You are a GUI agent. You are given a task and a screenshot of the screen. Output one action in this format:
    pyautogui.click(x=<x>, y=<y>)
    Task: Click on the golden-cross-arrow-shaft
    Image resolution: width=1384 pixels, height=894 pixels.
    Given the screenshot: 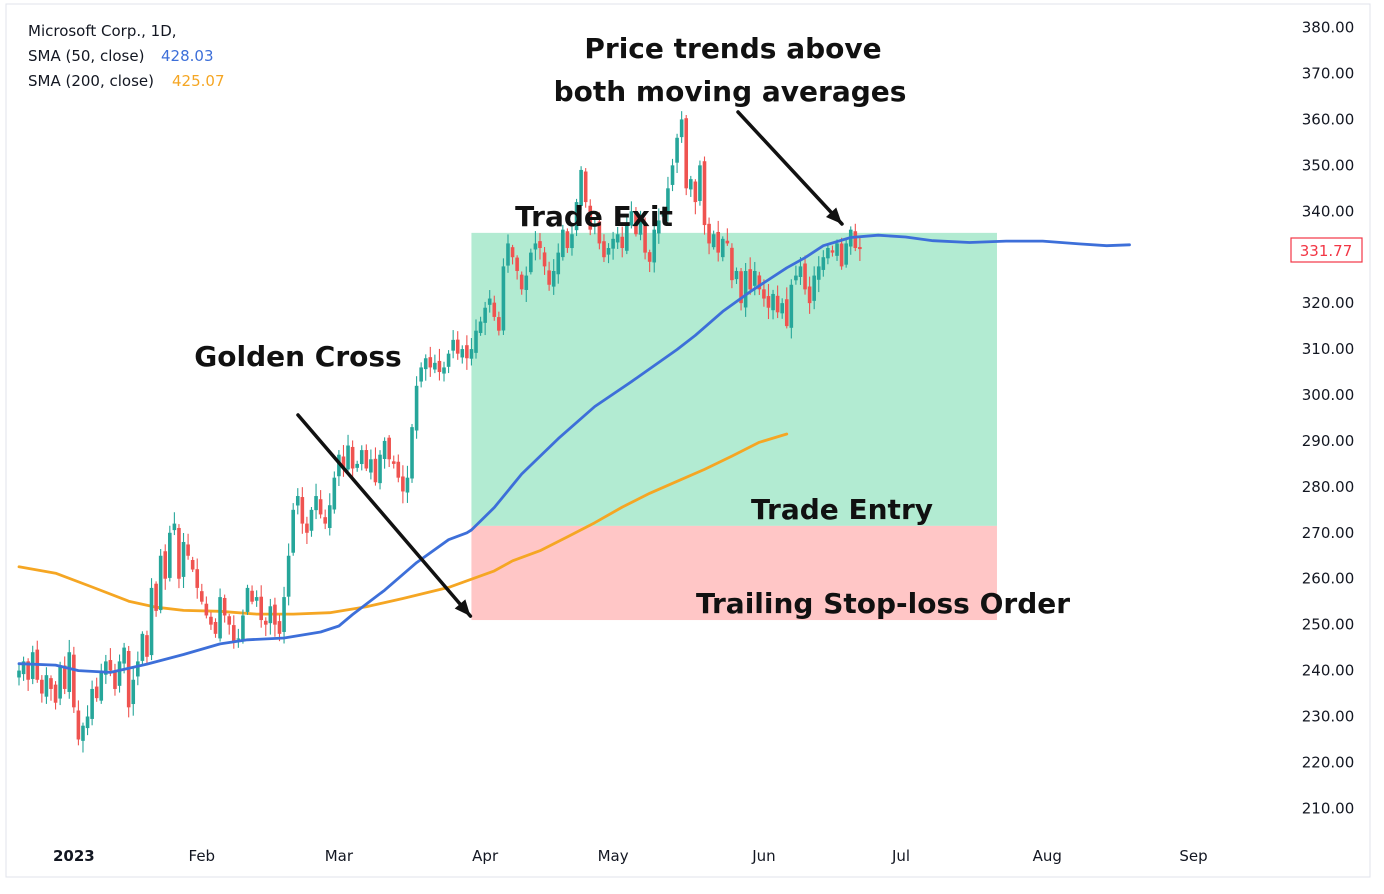 What is the action you would take?
    pyautogui.click(x=384, y=515)
    